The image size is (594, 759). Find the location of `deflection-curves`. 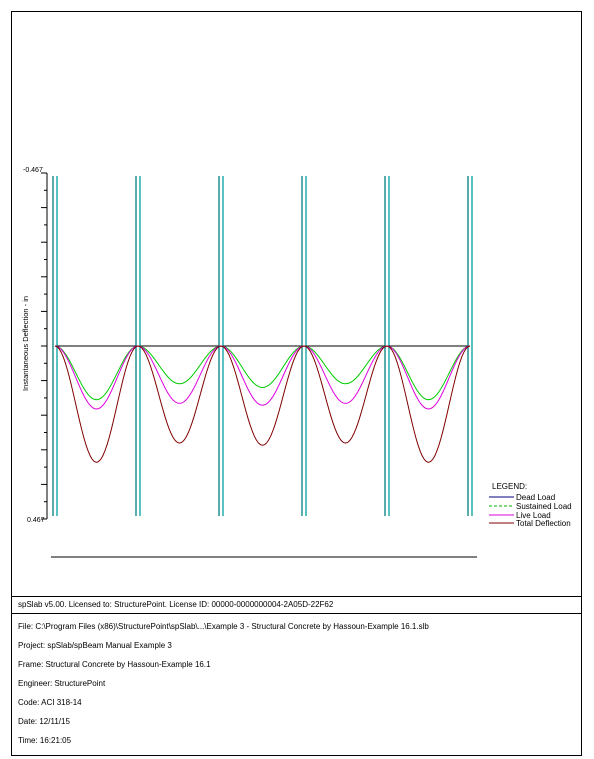

deflection-curves is located at coordinates (262, 404).